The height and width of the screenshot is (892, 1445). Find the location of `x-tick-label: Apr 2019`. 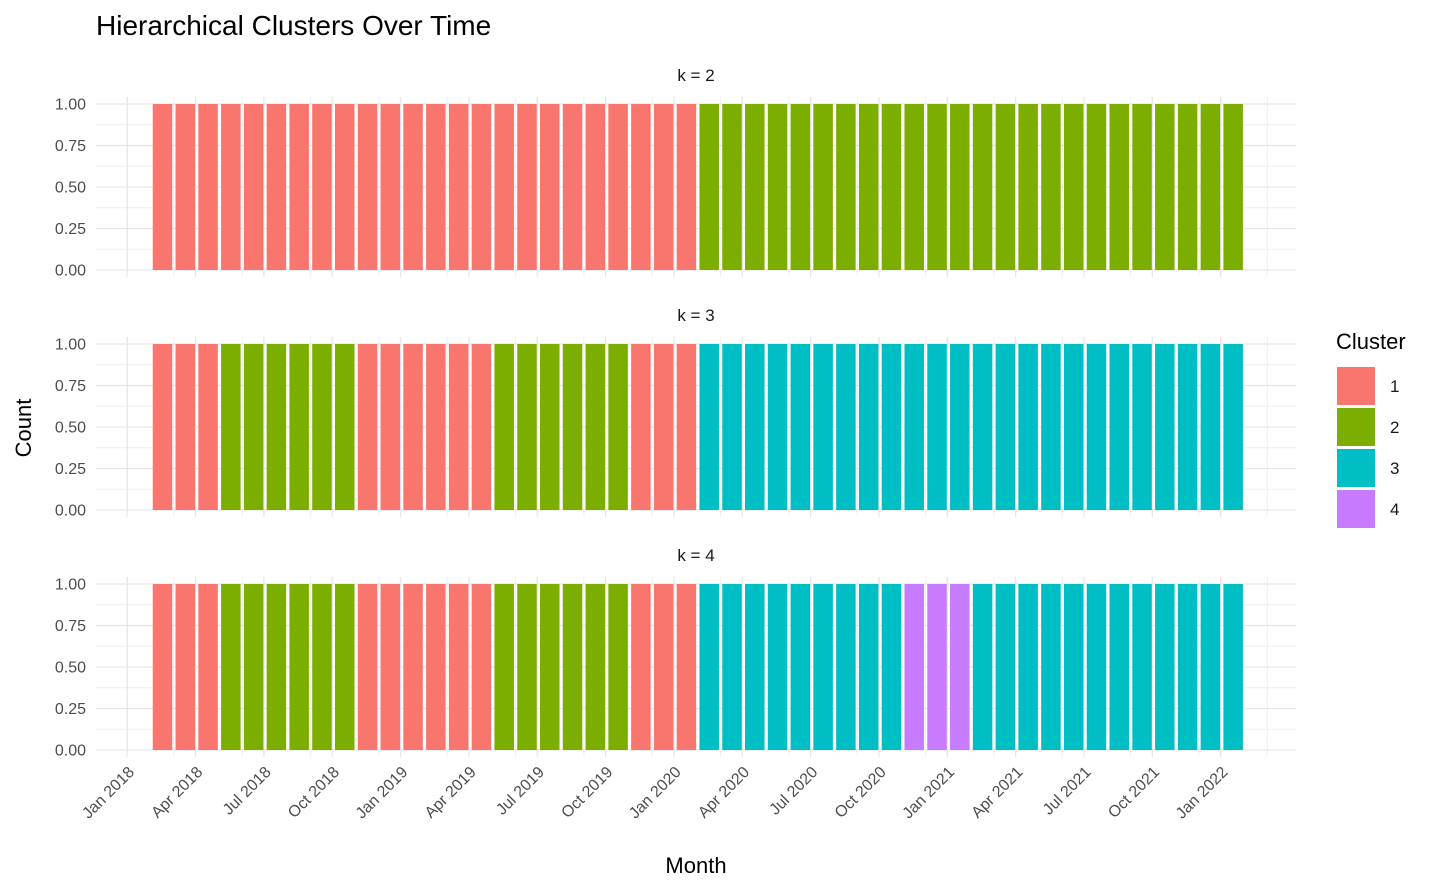

x-tick-label: Apr 2019 is located at coordinates (451, 793).